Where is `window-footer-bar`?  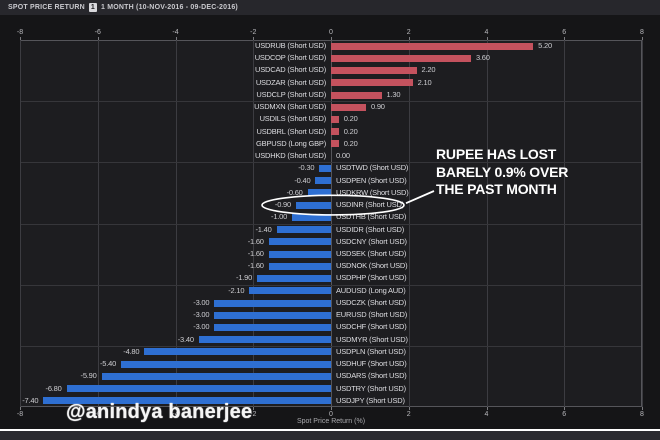 window-footer-bar is located at coordinates (330, 435).